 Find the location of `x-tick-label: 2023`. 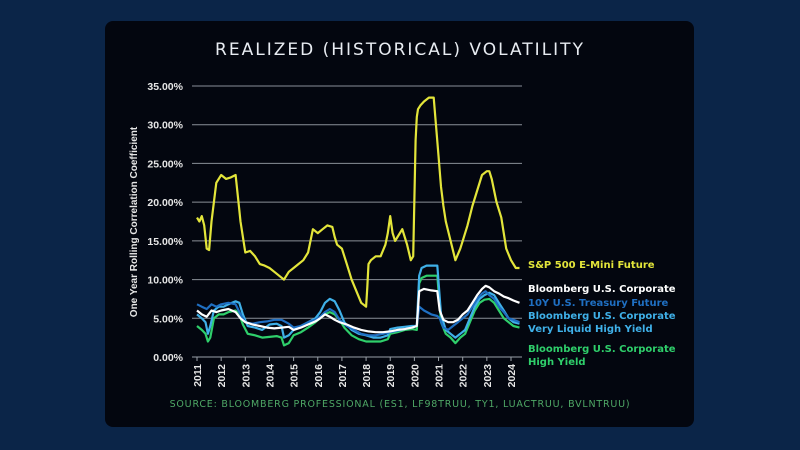

x-tick-label: 2023 is located at coordinates (488, 376).